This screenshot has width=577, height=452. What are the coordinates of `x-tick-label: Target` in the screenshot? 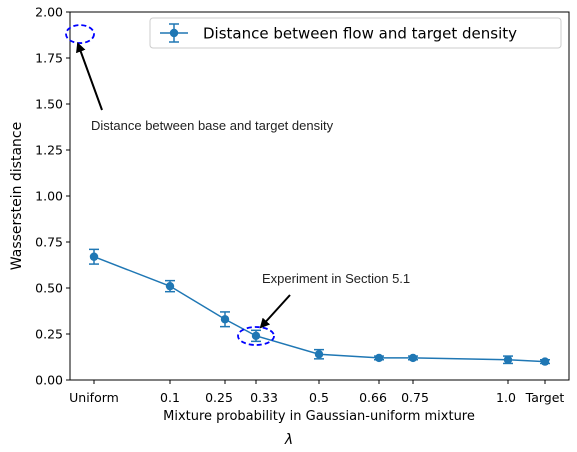 It's located at (545, 397).